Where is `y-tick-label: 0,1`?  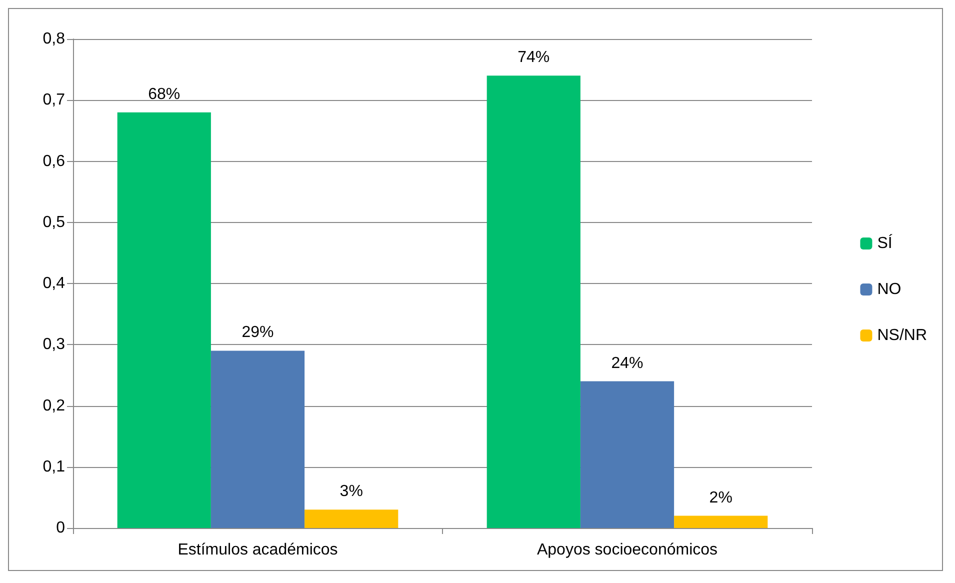
y-tick-label: 0,1 is located at coordinates (54, 467).